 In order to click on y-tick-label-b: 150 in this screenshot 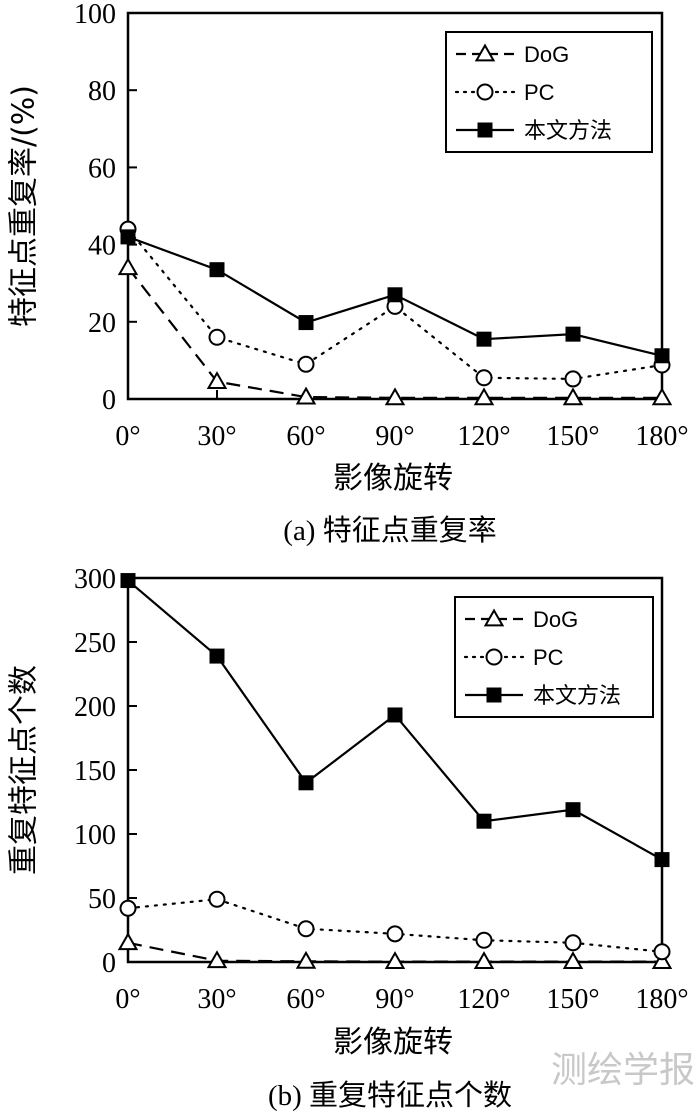, I will do `click(95, 771)`.